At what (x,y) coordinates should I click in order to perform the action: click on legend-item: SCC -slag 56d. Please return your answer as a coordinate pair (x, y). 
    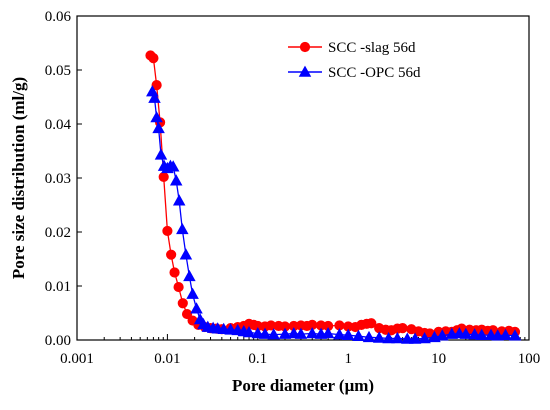
    Looking at the image, I should click on (352, 48).